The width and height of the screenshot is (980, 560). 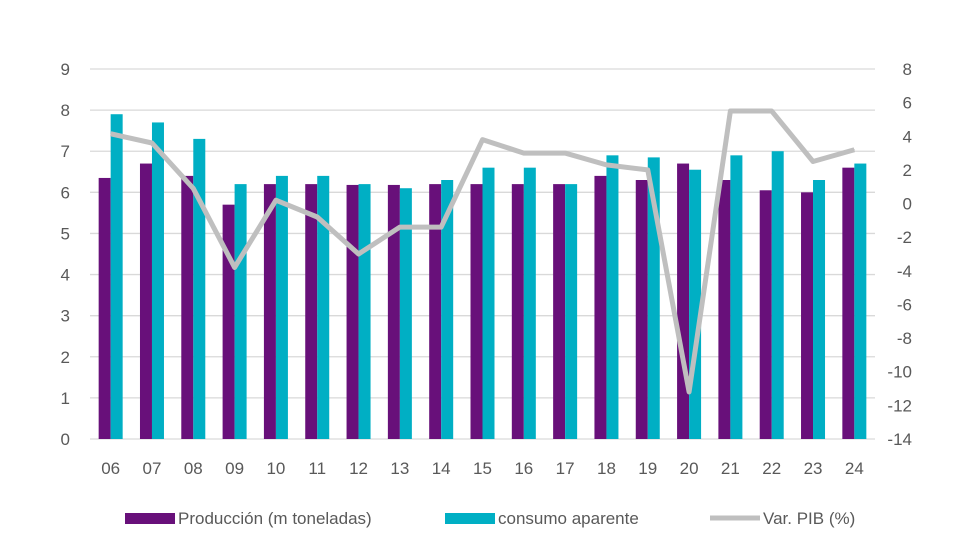 What do you see at coordinates (813, 468) in the screenshot?
I see `x-tick-label: 23` at bounding box center [813, 468].